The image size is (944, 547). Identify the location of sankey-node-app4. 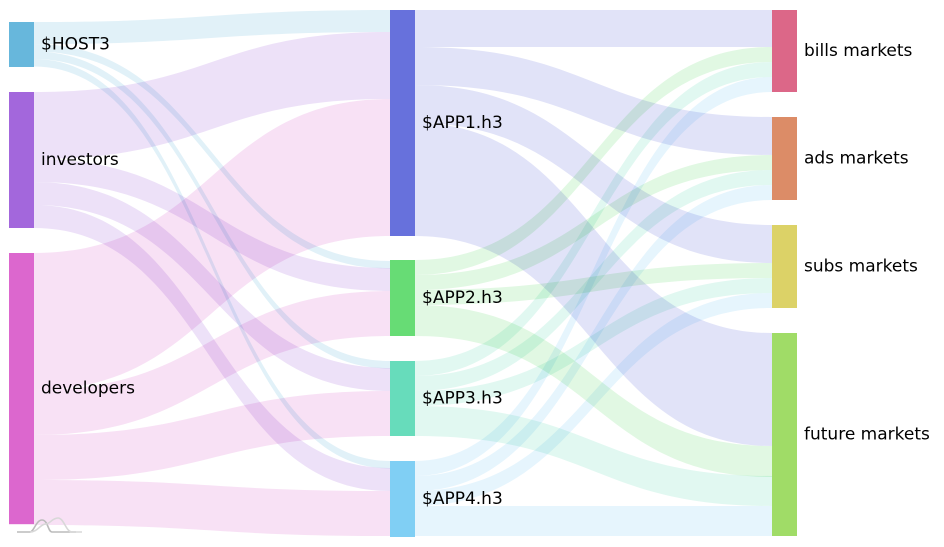
(402, 499).